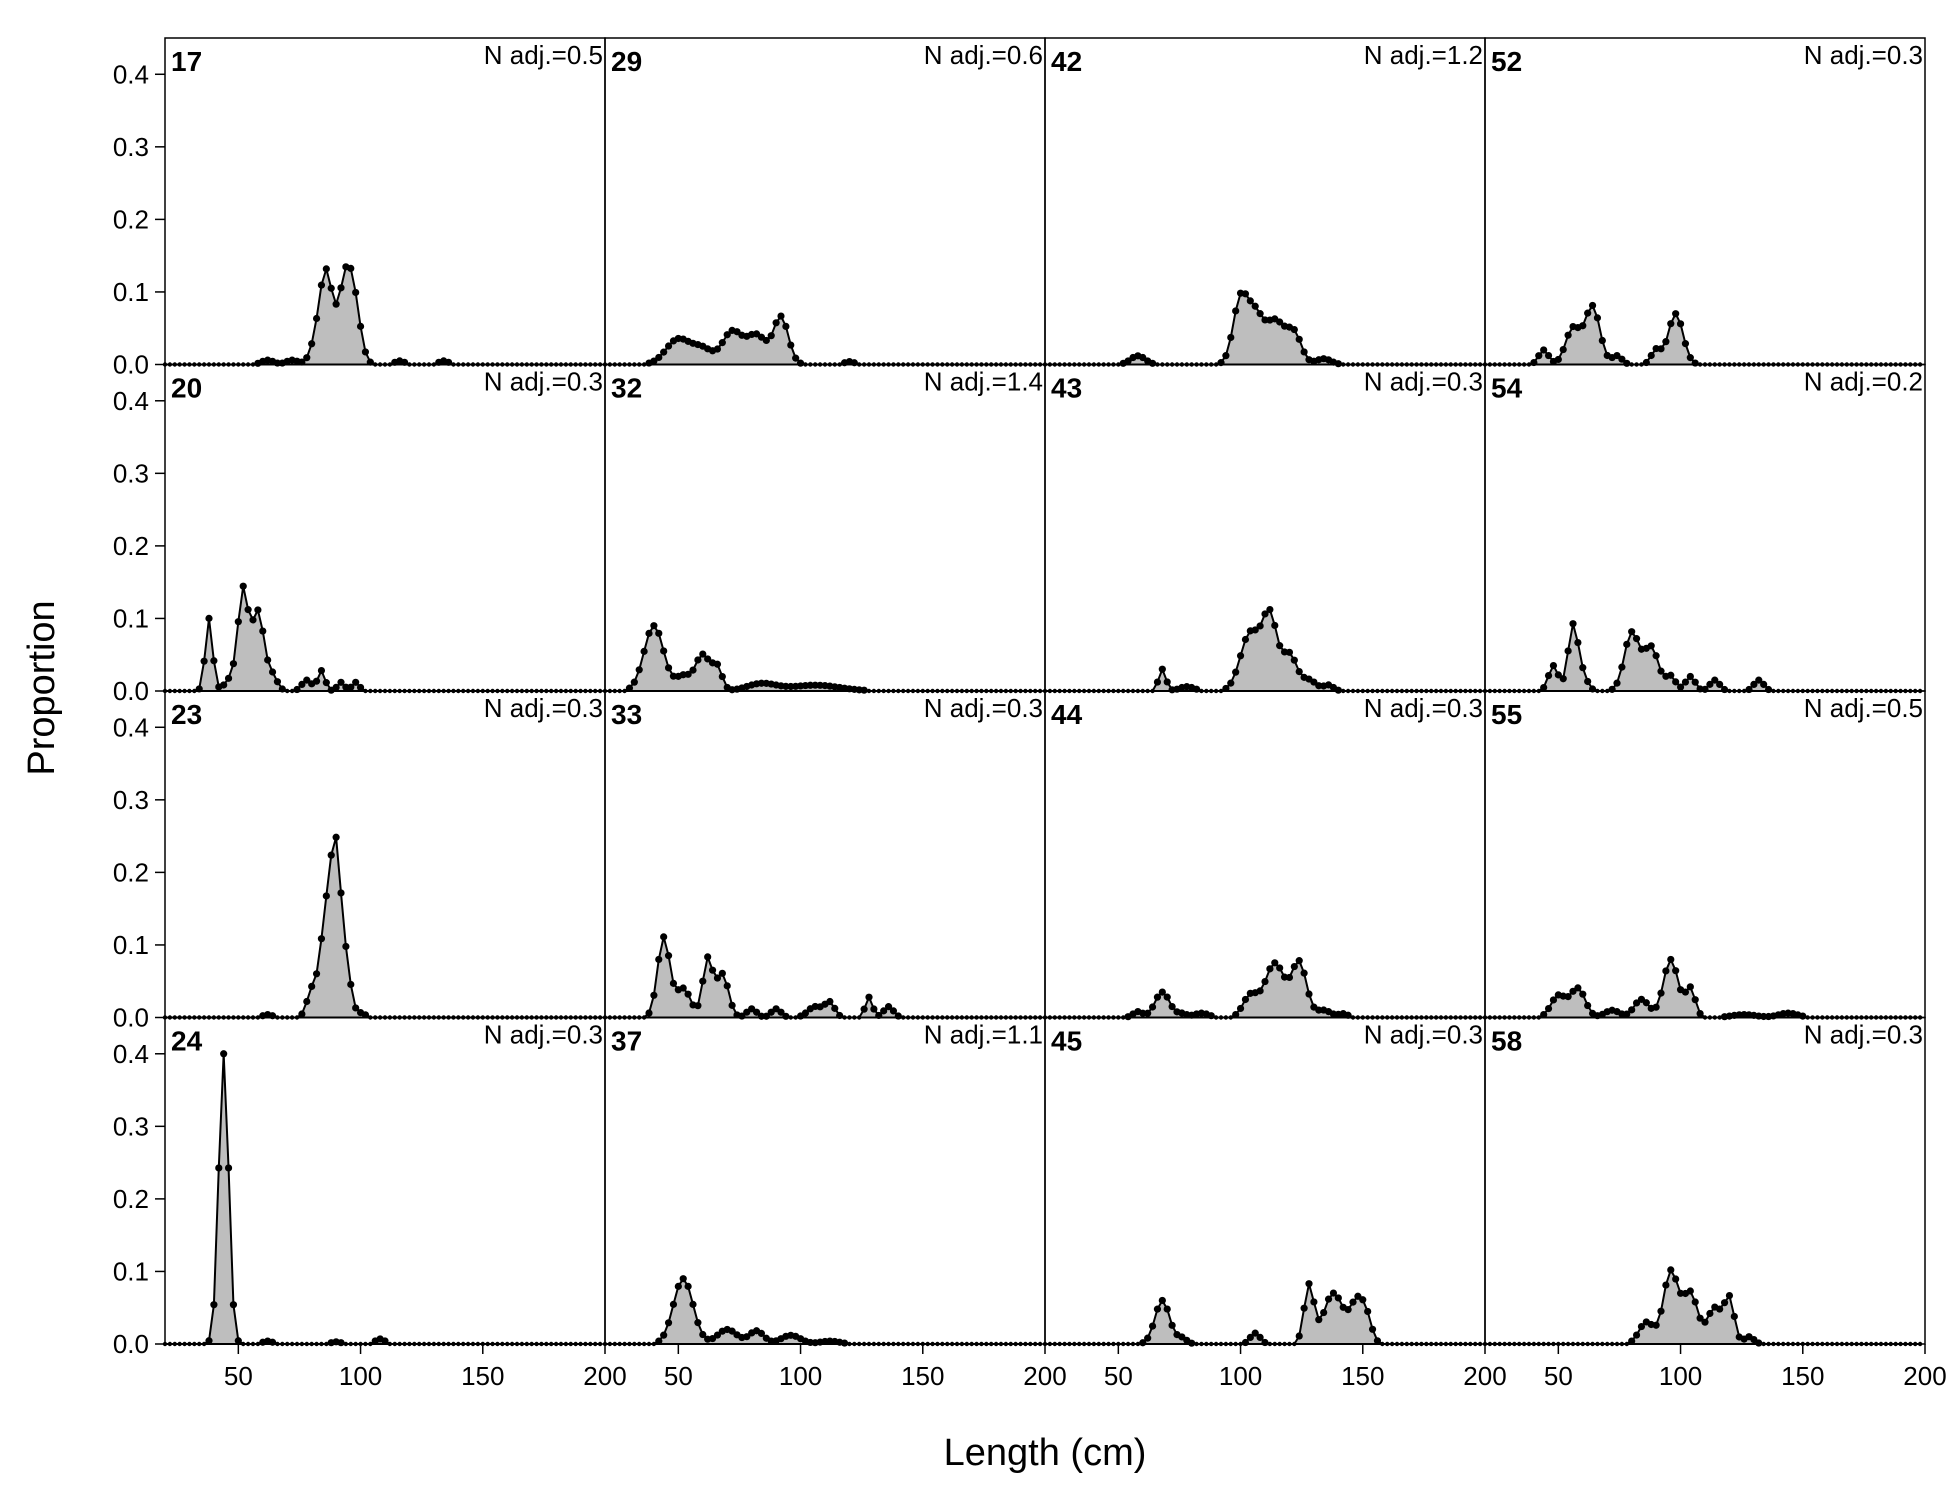  What do you see at coordinates (1264, 1181) in the screenshot?
I see `panel-45: 45 N adj.=0.3` at bounding box center [1264, 1181].